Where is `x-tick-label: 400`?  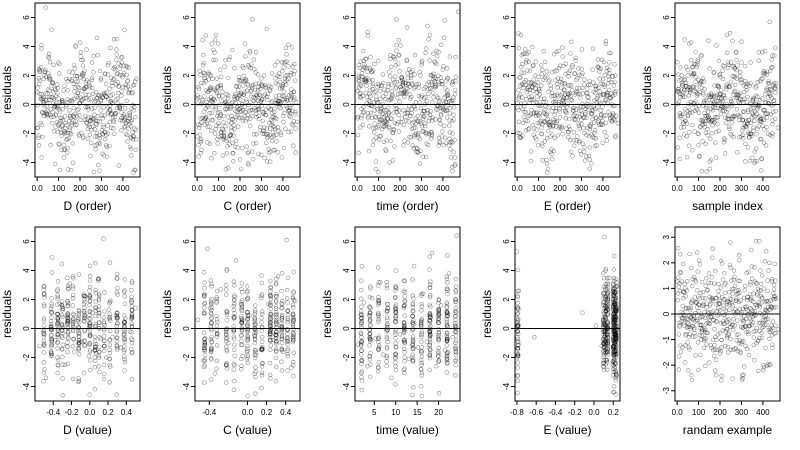 x-tick-label: 400 is located at coordinates (443, 188).